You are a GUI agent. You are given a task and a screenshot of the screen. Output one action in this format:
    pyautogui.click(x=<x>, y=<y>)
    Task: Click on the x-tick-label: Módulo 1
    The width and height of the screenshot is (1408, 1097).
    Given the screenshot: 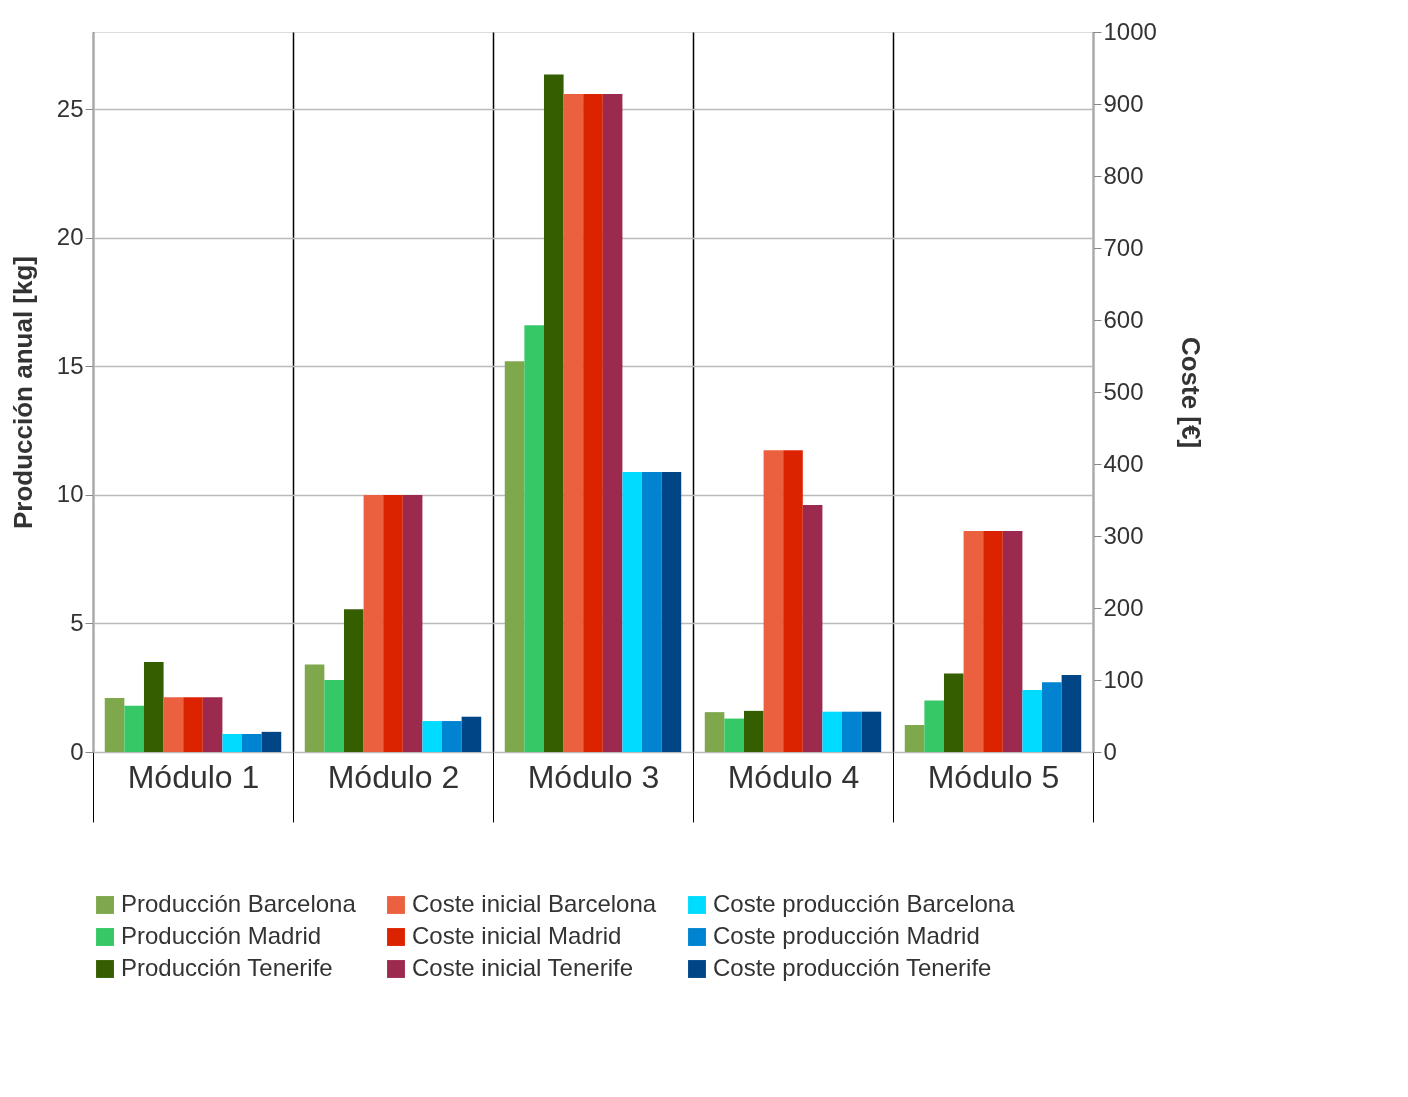 What is the action you would take?
    pyautogui.click(x=193, y=776)
    